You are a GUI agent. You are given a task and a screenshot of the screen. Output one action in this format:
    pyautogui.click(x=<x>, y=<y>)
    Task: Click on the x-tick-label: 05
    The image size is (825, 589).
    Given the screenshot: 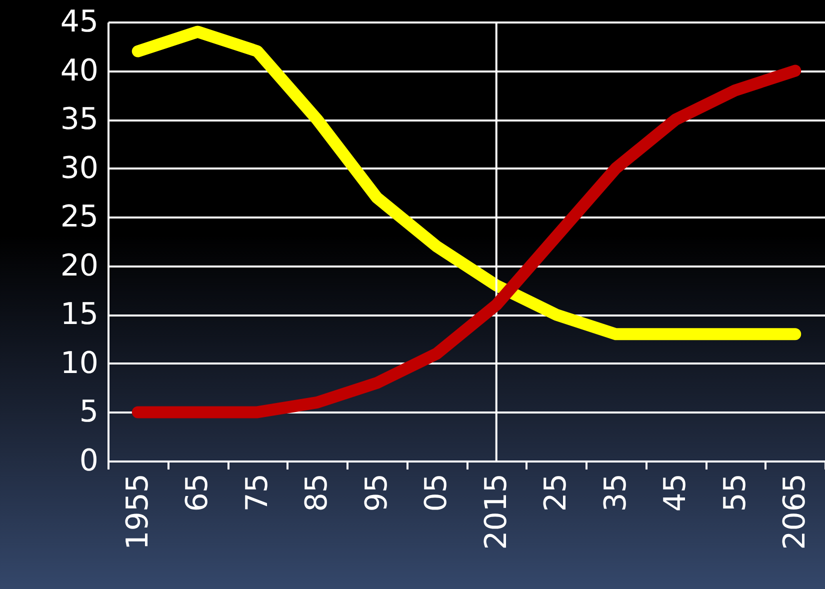 What is the action you would take?
    pyautogui.click(x=436, y=493)
    